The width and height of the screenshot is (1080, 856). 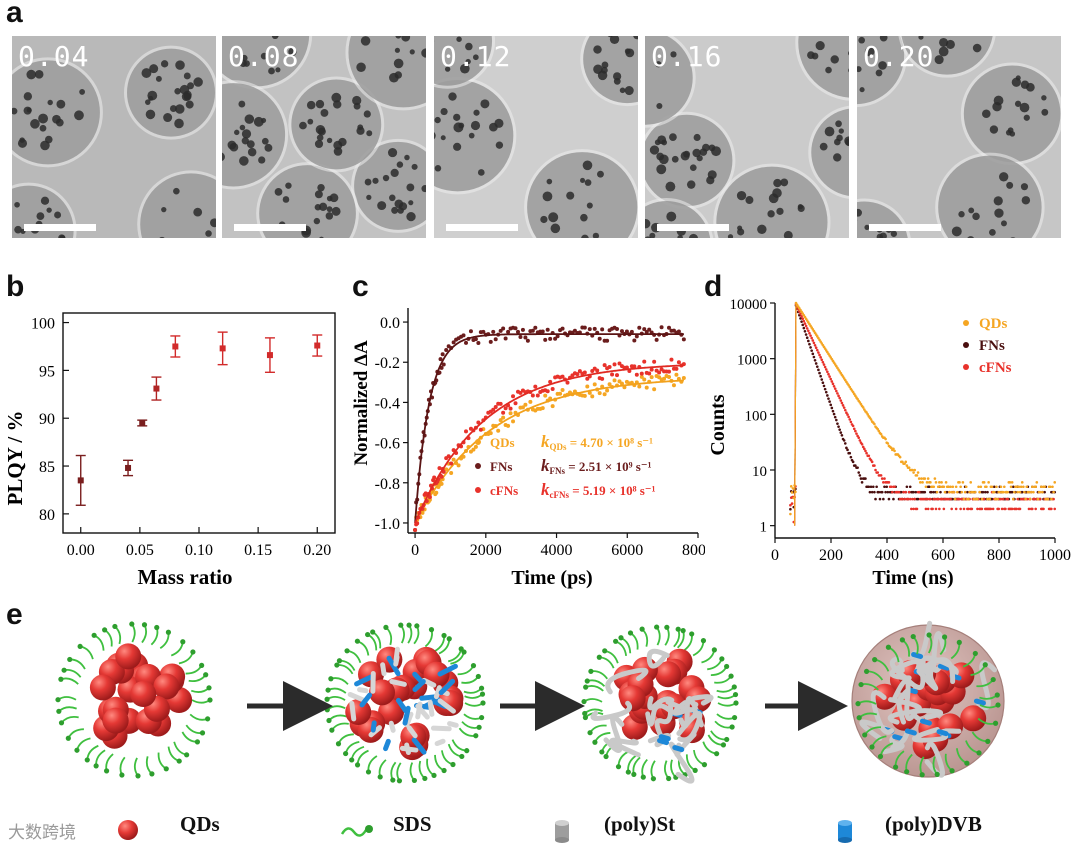 What do you see at coordinates (54, 56) in the screenshot?
I see `tem-label-1: 0.04` at bounding box center [54, 56].